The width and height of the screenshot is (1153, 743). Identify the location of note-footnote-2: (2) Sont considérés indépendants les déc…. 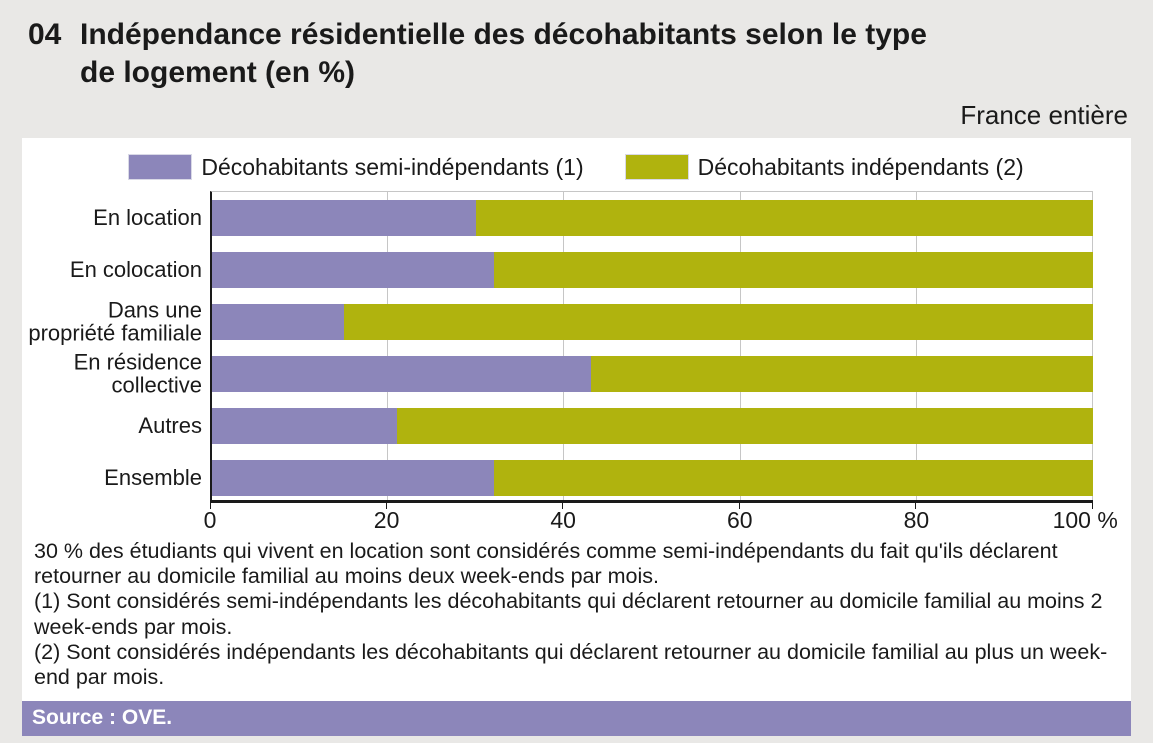
(571, 665).